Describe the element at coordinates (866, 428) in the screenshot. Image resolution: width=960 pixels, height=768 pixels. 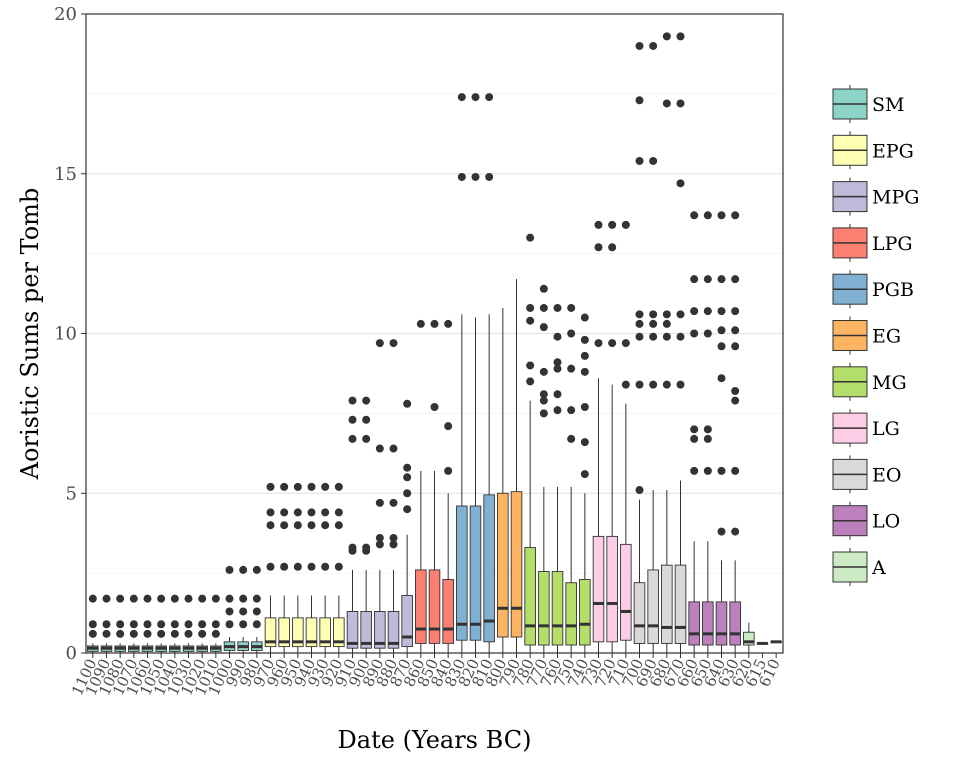
I see `legend-item-lg: LG` at that location.